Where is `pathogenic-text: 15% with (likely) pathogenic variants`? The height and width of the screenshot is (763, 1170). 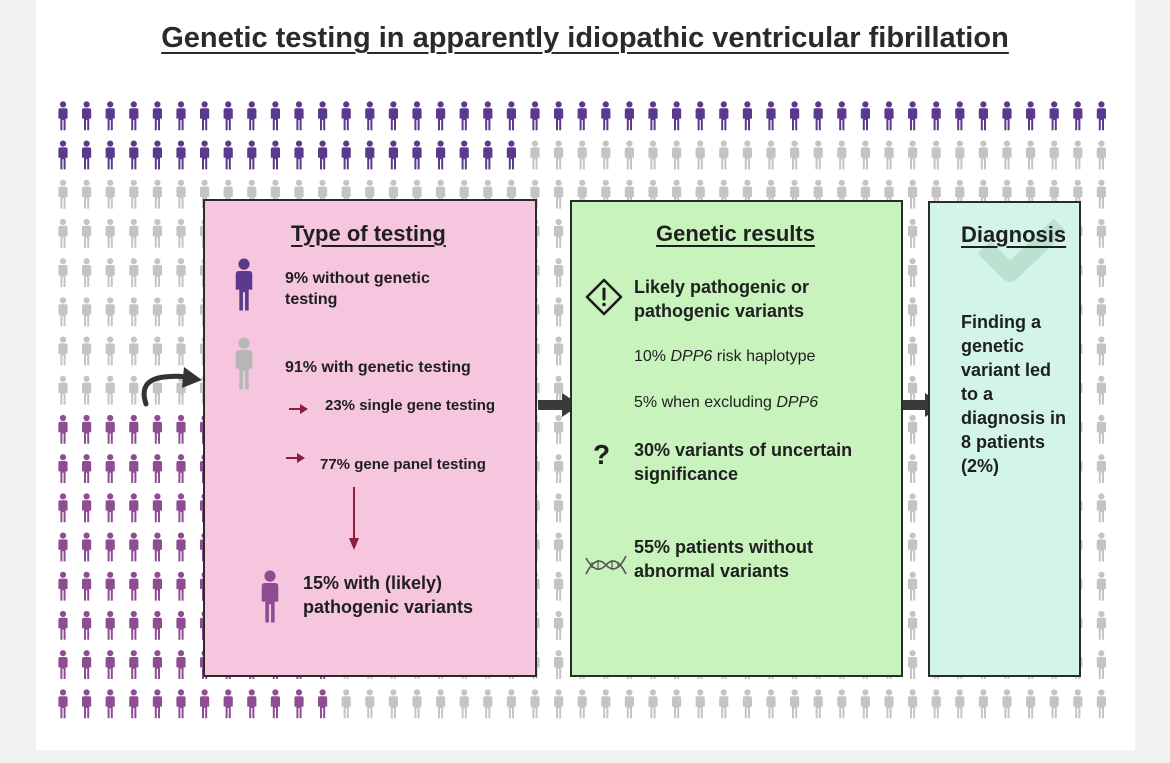
pathogenic-text: 15% with (likely) pathogenic variants is located at coordinates (388, 595).